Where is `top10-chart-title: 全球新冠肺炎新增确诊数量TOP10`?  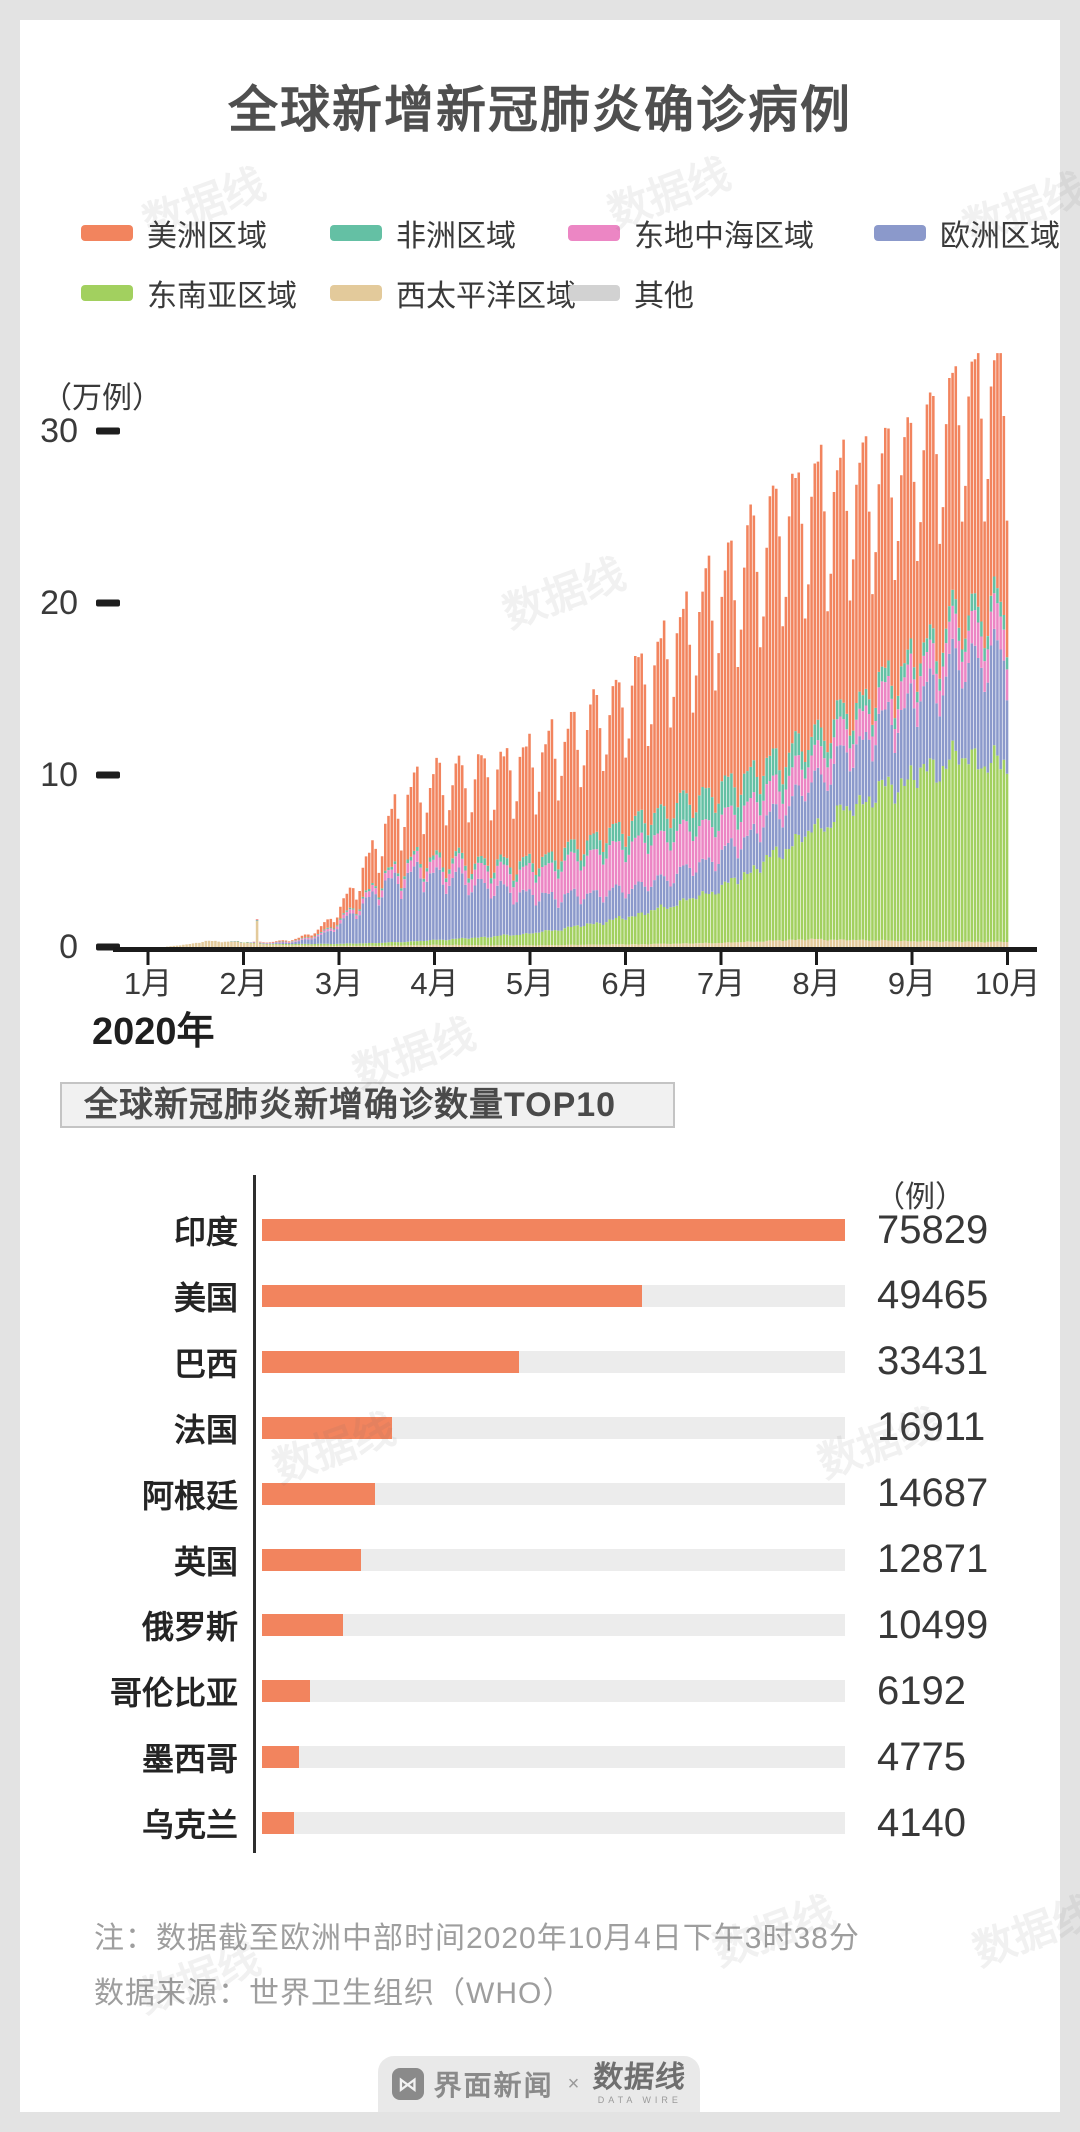 top10-chart-title: 全球新冠肺炎新增确诊数量TOP10 is located at coordinates (367, 1105).